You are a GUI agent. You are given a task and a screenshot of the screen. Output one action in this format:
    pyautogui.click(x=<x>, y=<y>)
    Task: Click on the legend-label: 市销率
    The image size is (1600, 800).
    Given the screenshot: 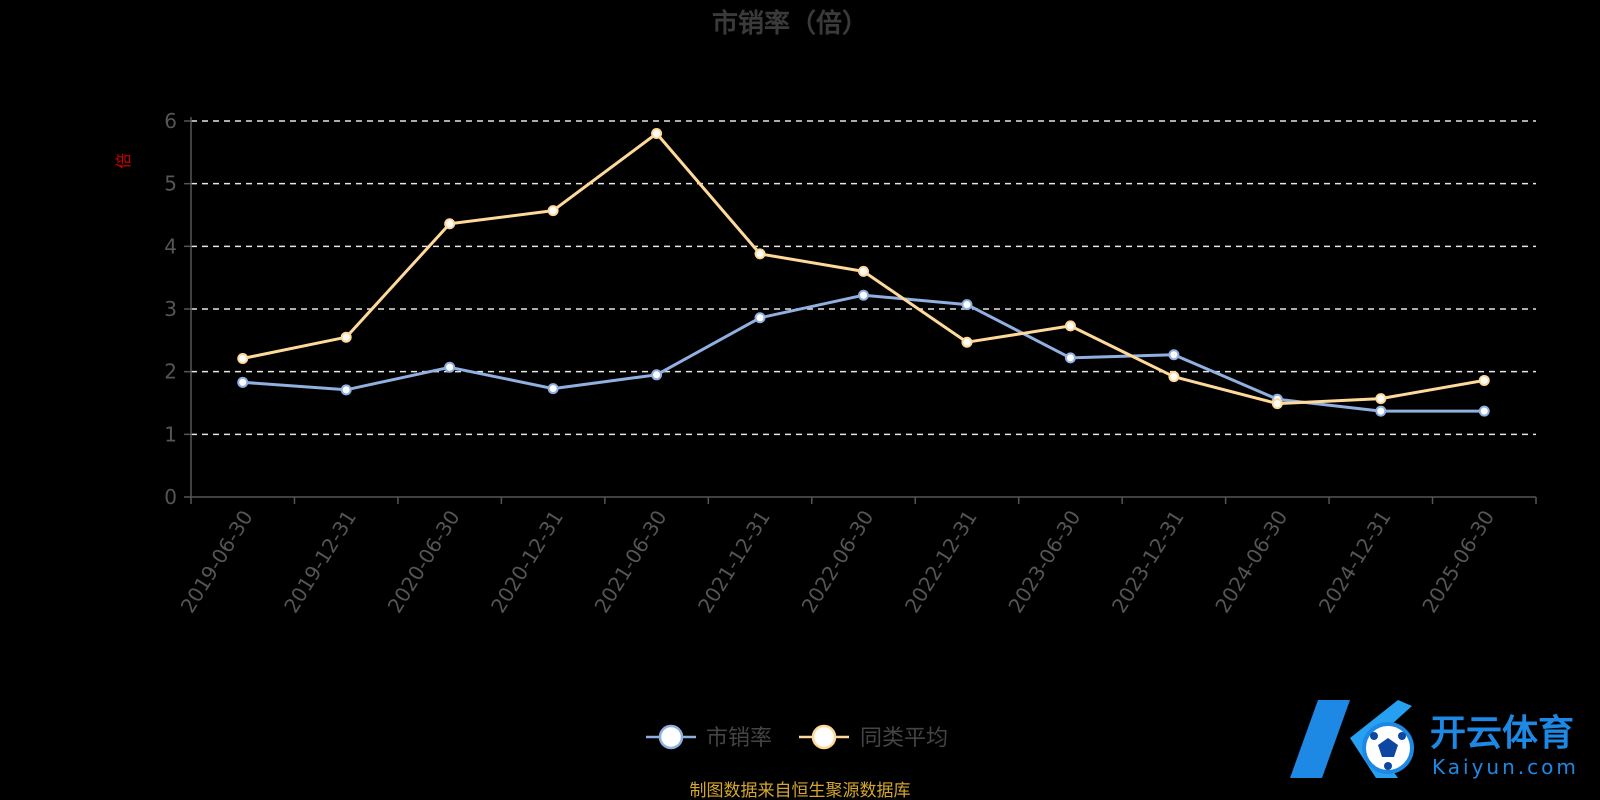 What is the action you would take?
    pyautogui.click(x=739, y=738)
    